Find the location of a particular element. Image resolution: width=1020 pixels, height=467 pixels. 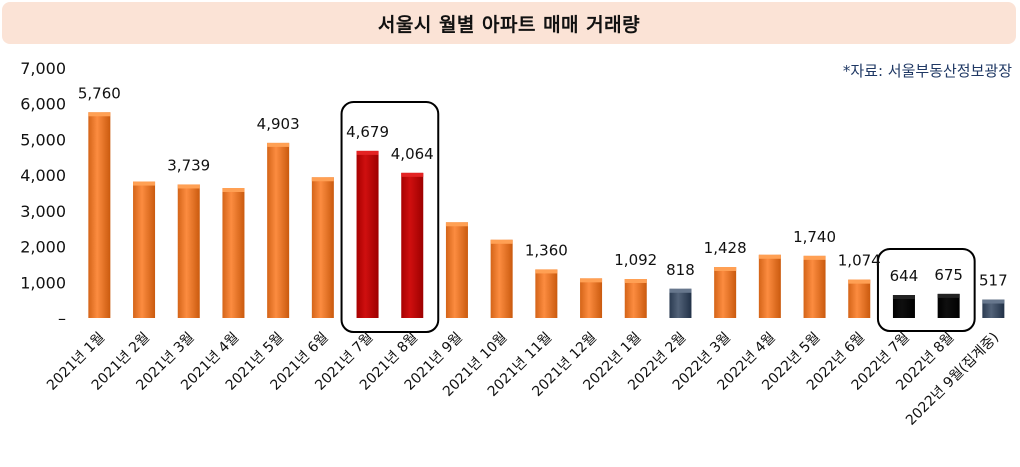

y-tick-label: – is located at coordinates (62, 318).